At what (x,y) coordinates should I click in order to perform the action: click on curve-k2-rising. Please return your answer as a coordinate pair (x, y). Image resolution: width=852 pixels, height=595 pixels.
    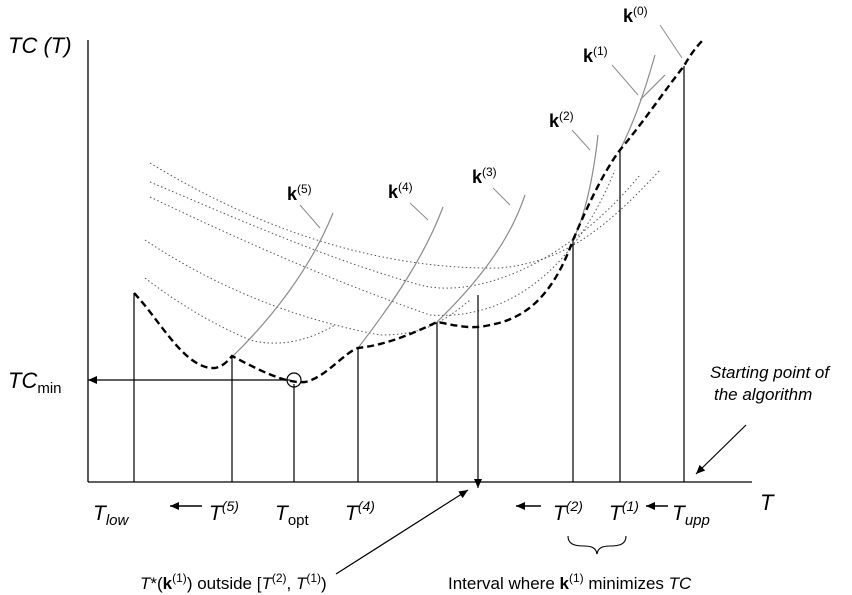
    Looking at the image, I should click on (585, 187).